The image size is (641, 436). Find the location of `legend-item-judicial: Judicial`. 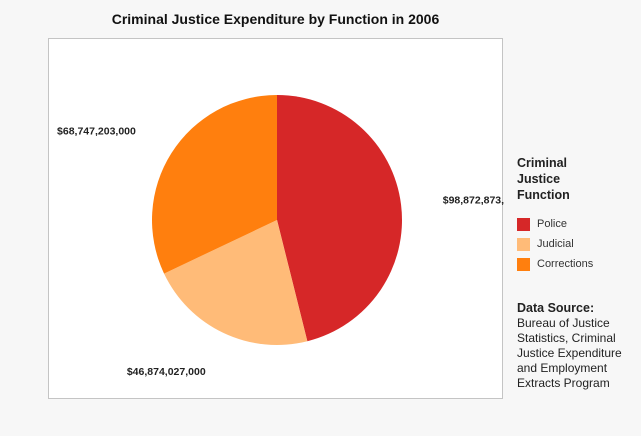

legend-item-judicial: Judicial is located at coordinates (577, 244).